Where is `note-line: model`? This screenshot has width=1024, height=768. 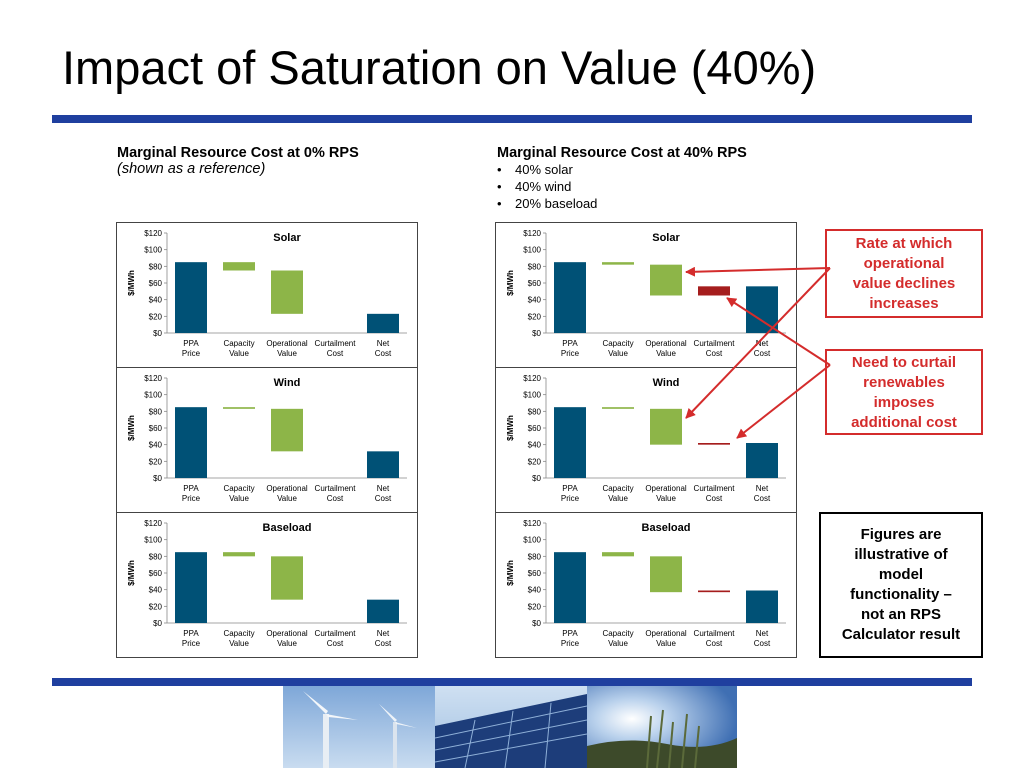 note-line: model is located at coordinates (901, 574).